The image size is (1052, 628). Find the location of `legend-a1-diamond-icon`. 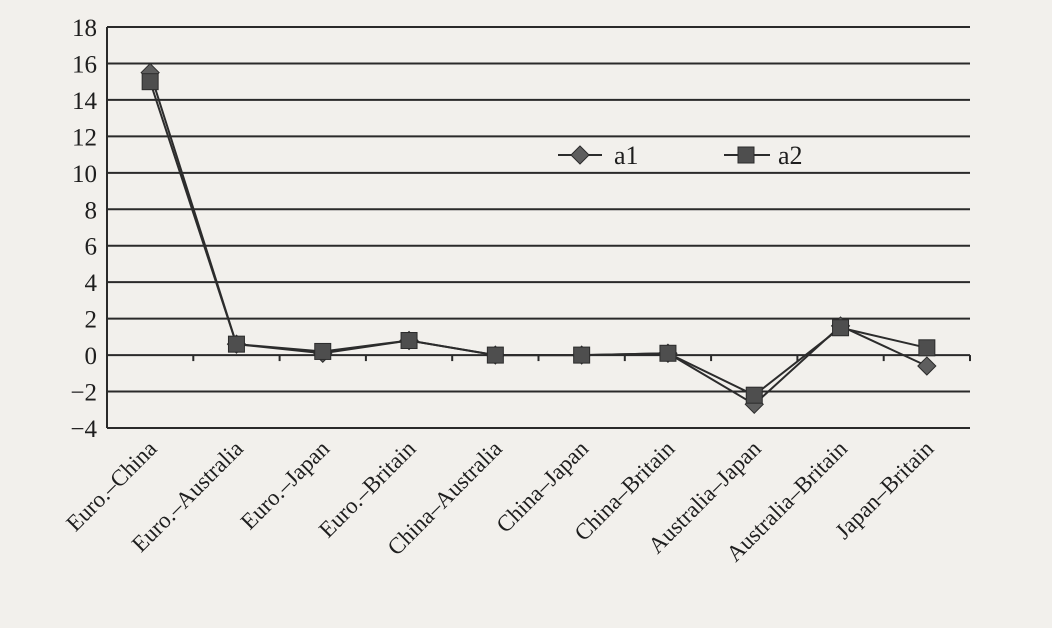

legend-a1-diamond-icon is located at coordinates (580, 155).